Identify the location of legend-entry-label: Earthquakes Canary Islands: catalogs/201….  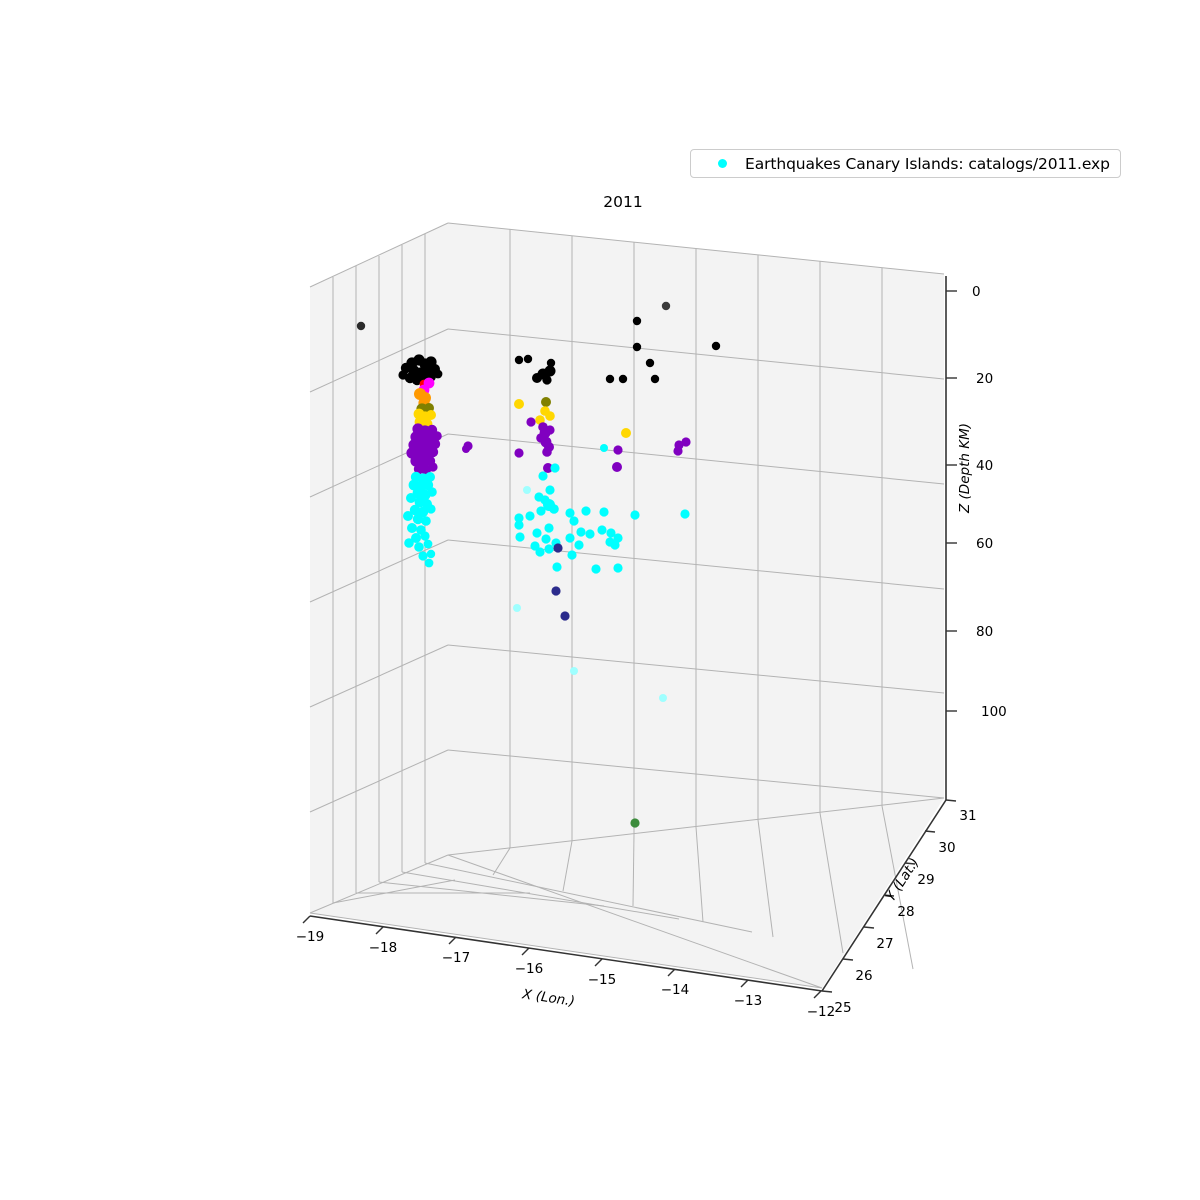
(927, 163).